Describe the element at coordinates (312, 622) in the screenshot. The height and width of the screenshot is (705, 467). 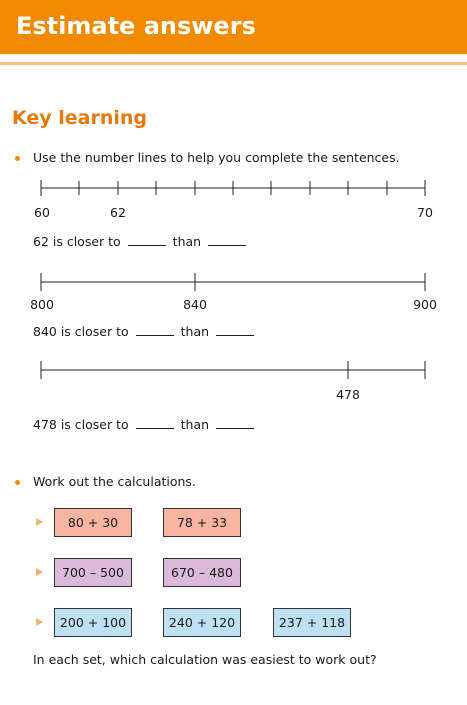
I see `calc-box: 237 + 118` at that location.